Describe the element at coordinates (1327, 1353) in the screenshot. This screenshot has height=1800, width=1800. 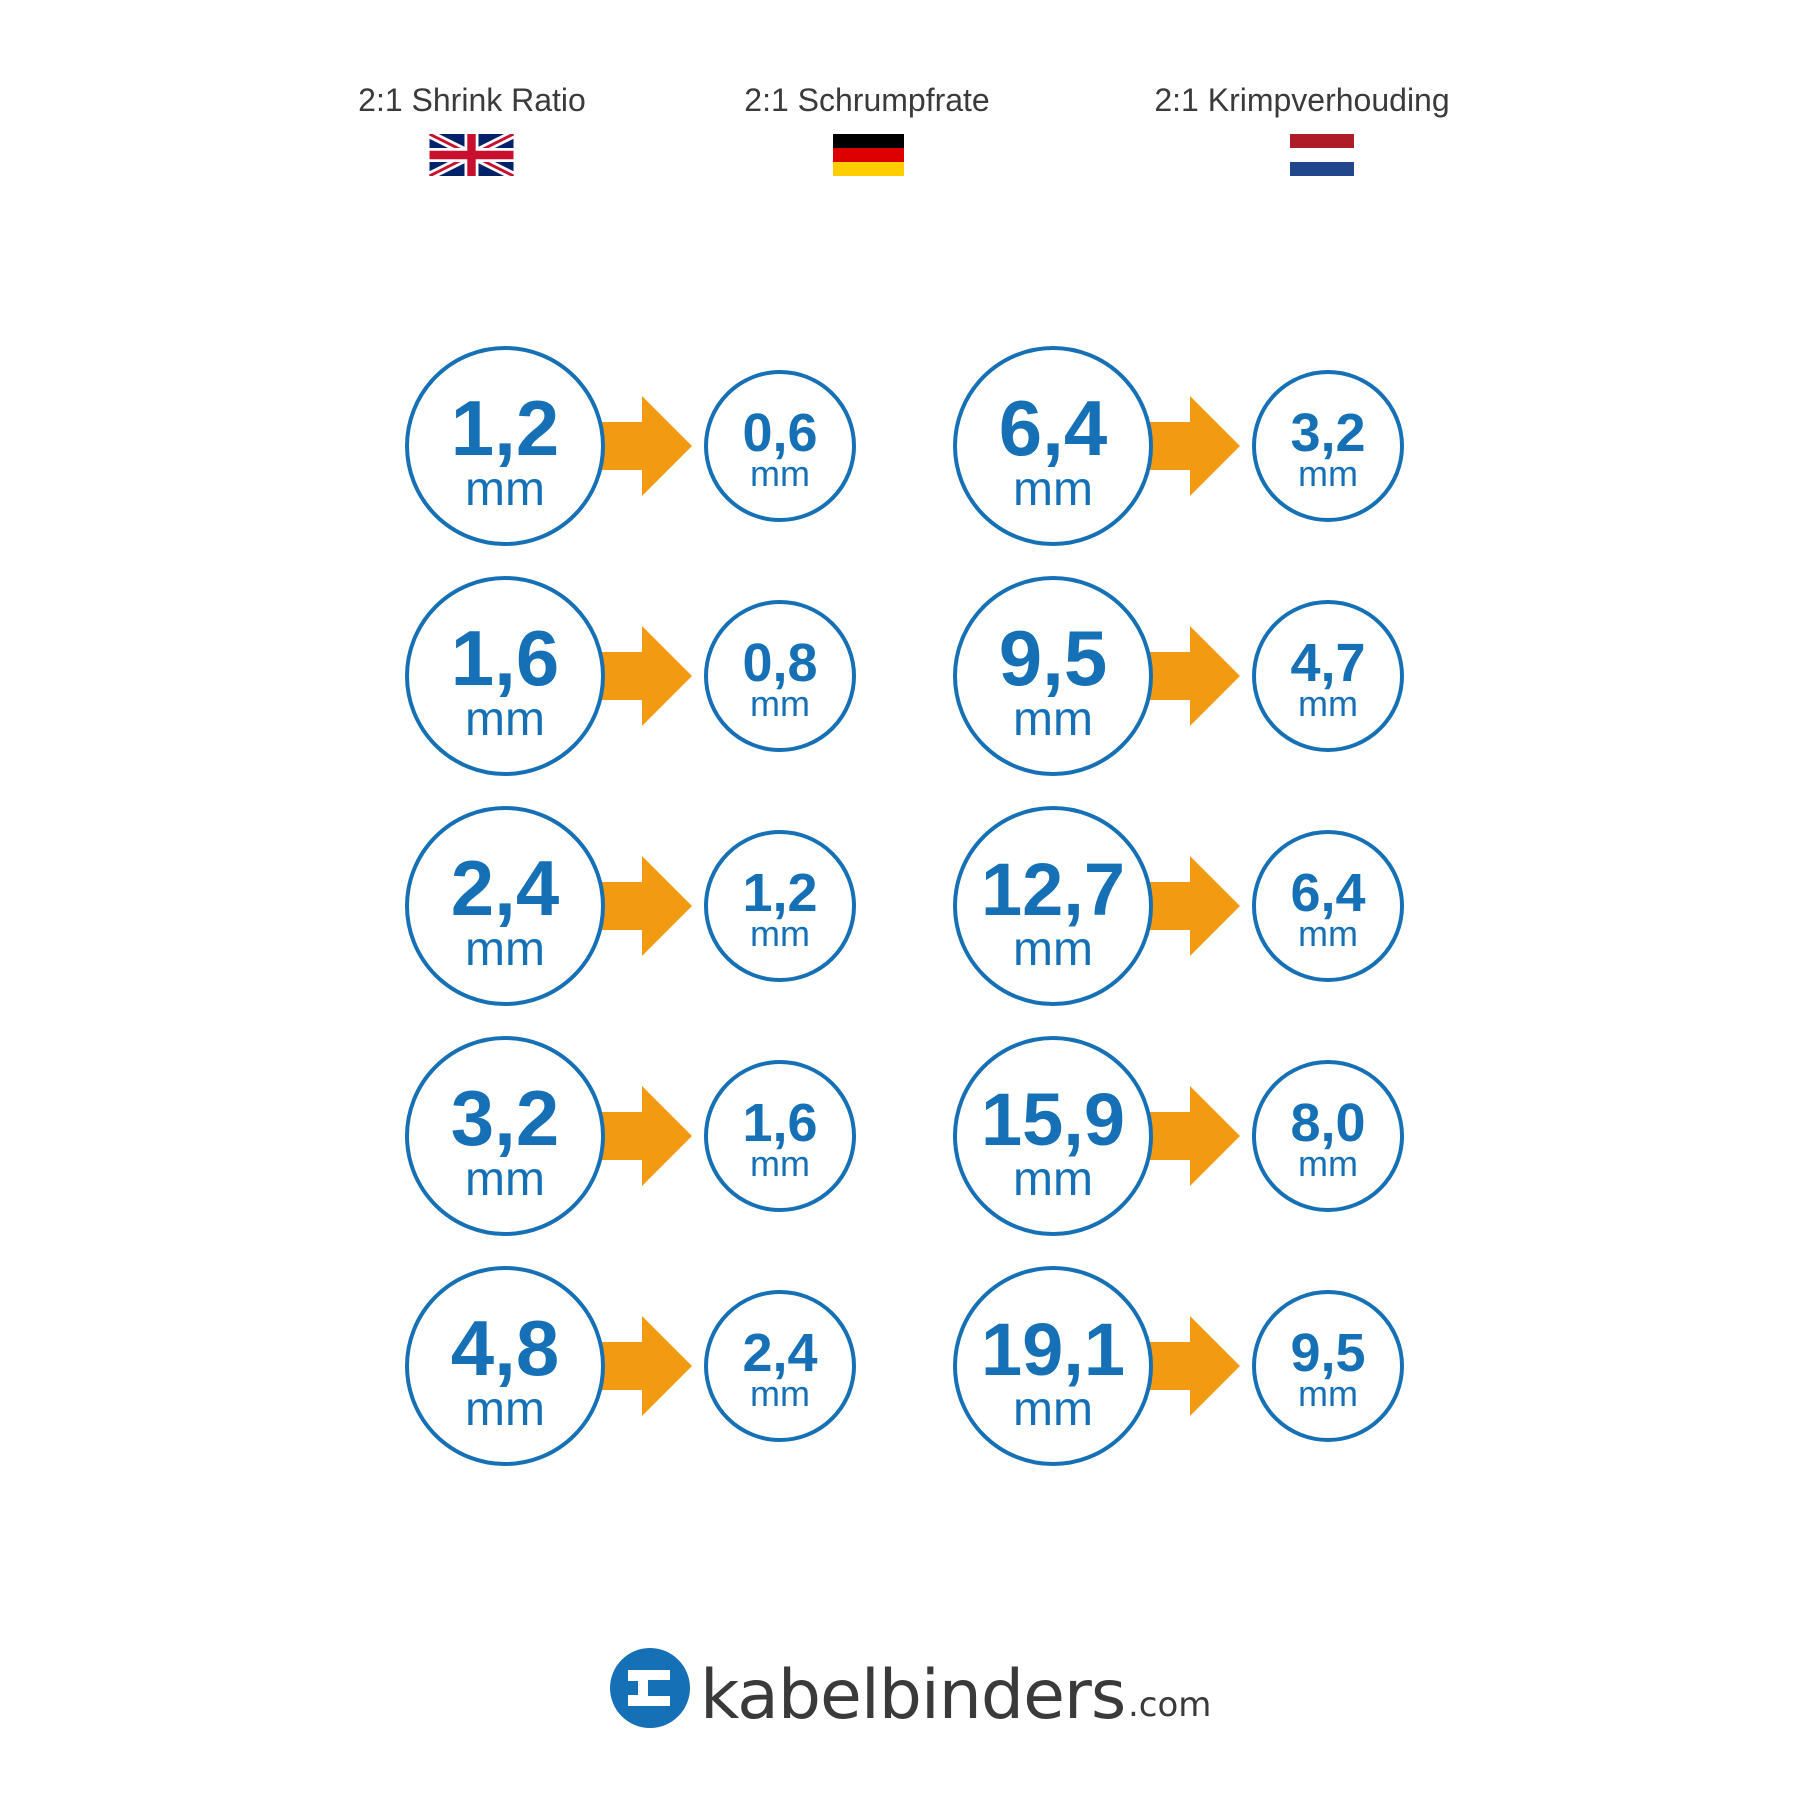
I see `shrunk-size-value: 9,5` at that location.